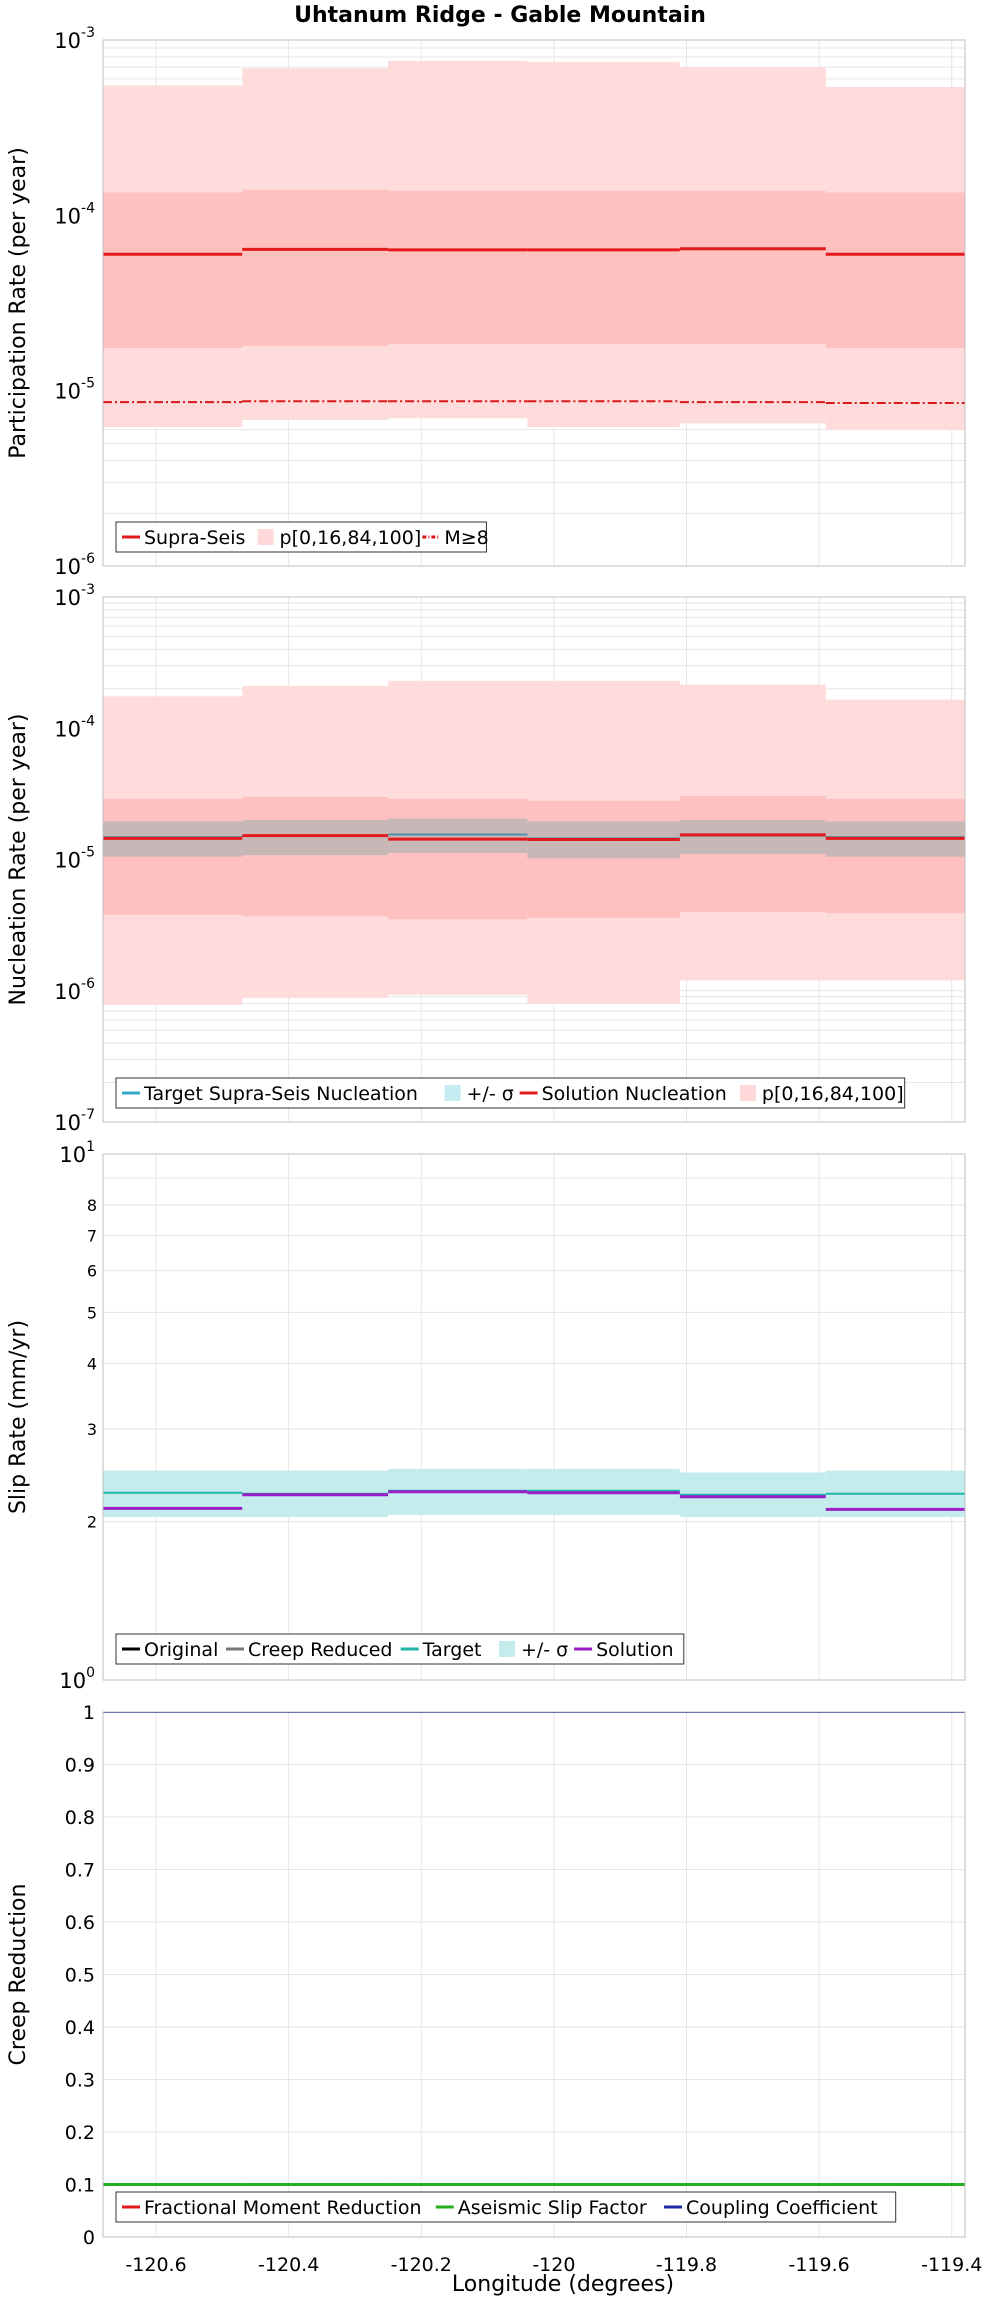 The width and height of the screenshot is (1000, 2300). Describe the element at coordinates (90, 1673) in the screenshot. I see `y-tick-exponent: 0` at that location.